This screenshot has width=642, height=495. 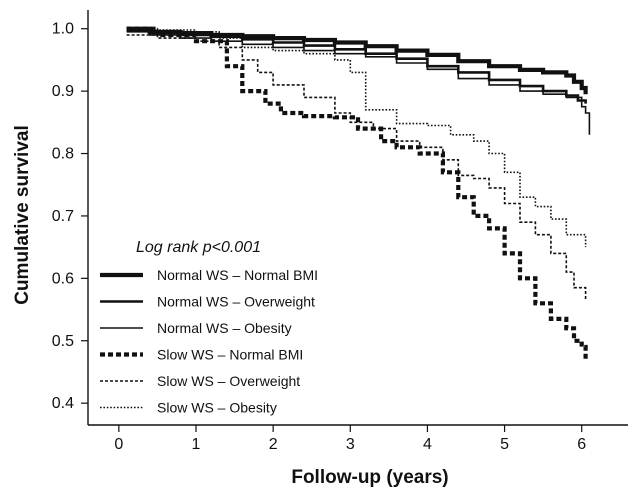 I want to click on x-tick-label: 3, so click(x=350, y=444).